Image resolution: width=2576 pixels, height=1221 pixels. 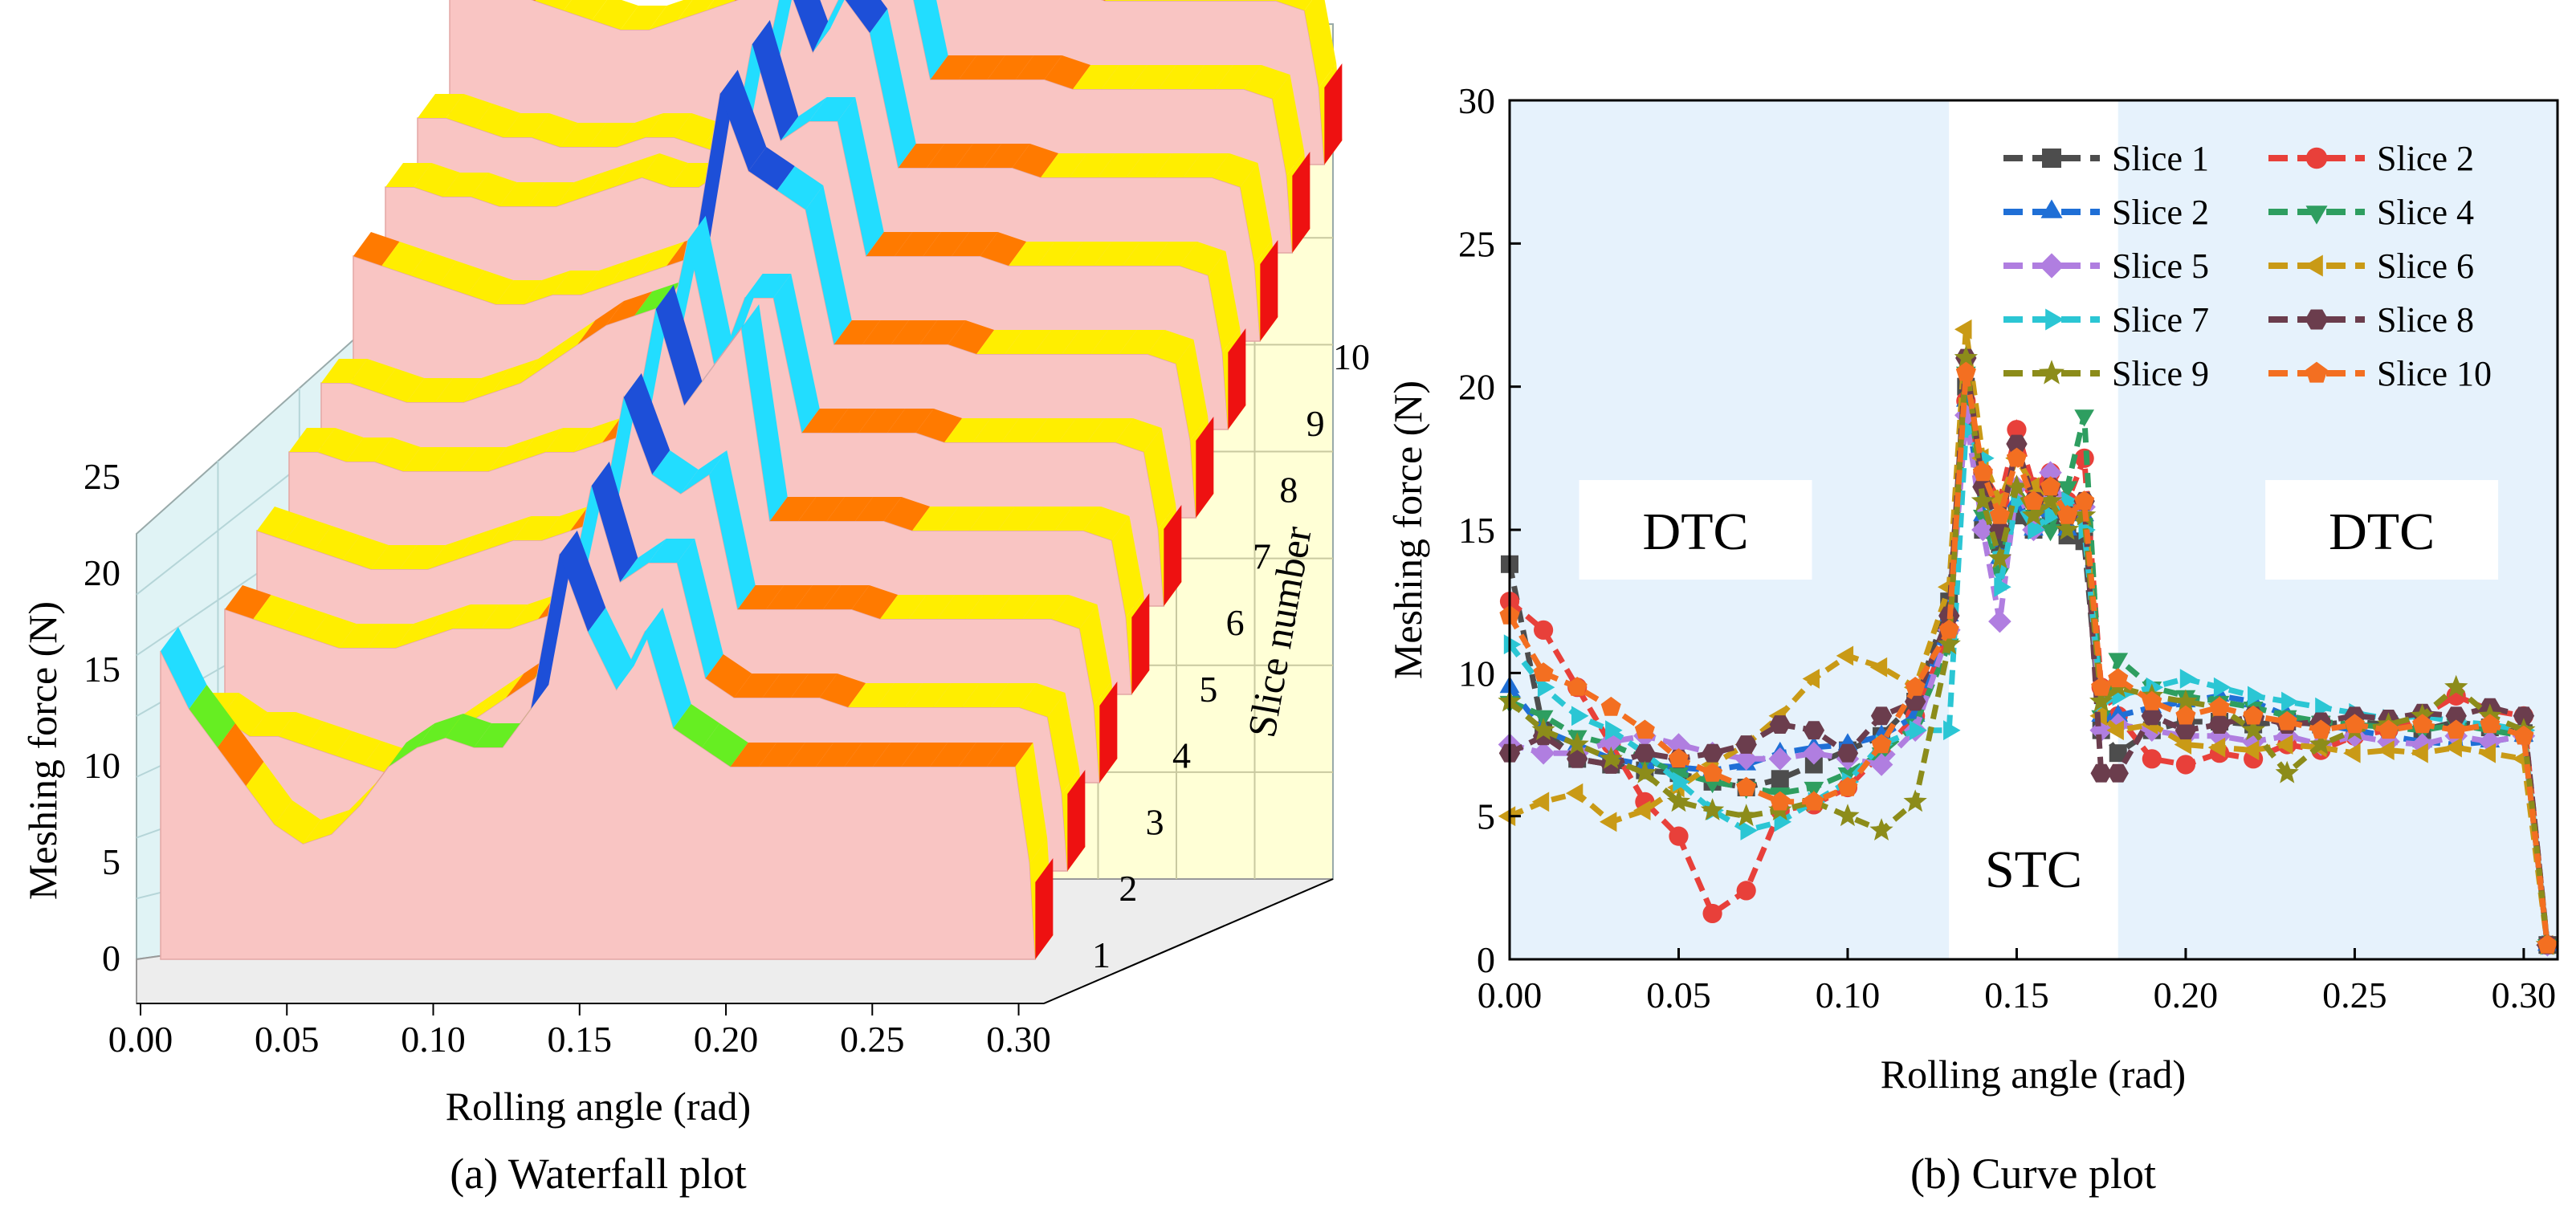 What do you see at coordinates (1476, 387) in the screenshot?
I see `curve-y-tick-label: 20` at bounding box center [1476, 387].